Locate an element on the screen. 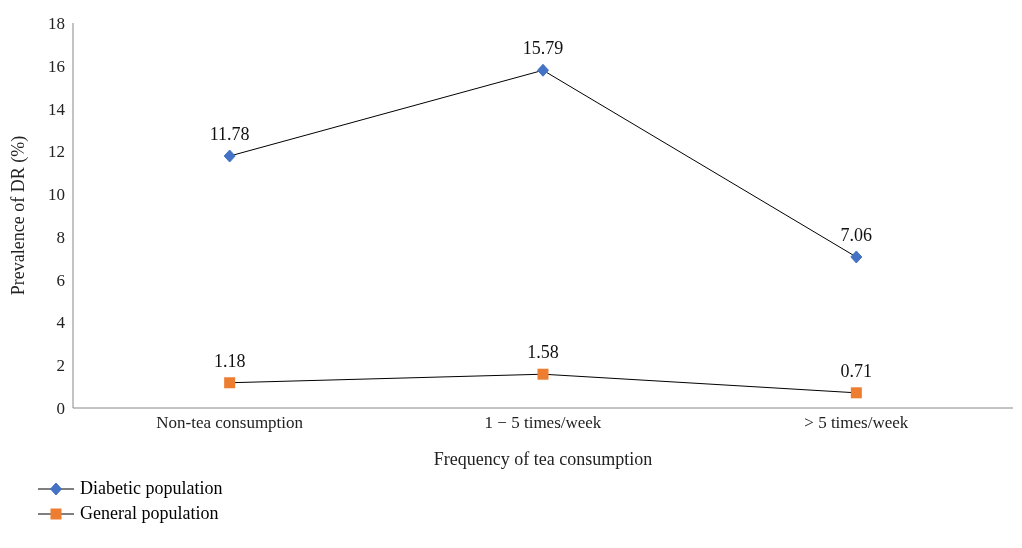 Image resolution: width=1022 pixels, height=548 pixels. x-tick-label: Non-tea consumption is located at coordinates (230, 423).